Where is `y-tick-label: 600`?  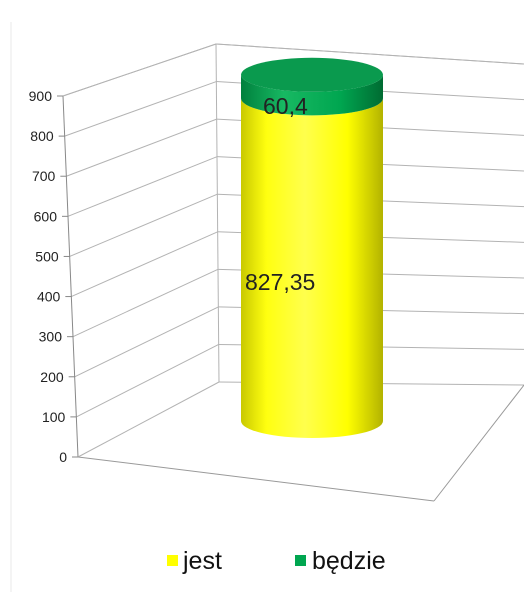 y-tick-label: 600 is located at coordinates (46, 216).